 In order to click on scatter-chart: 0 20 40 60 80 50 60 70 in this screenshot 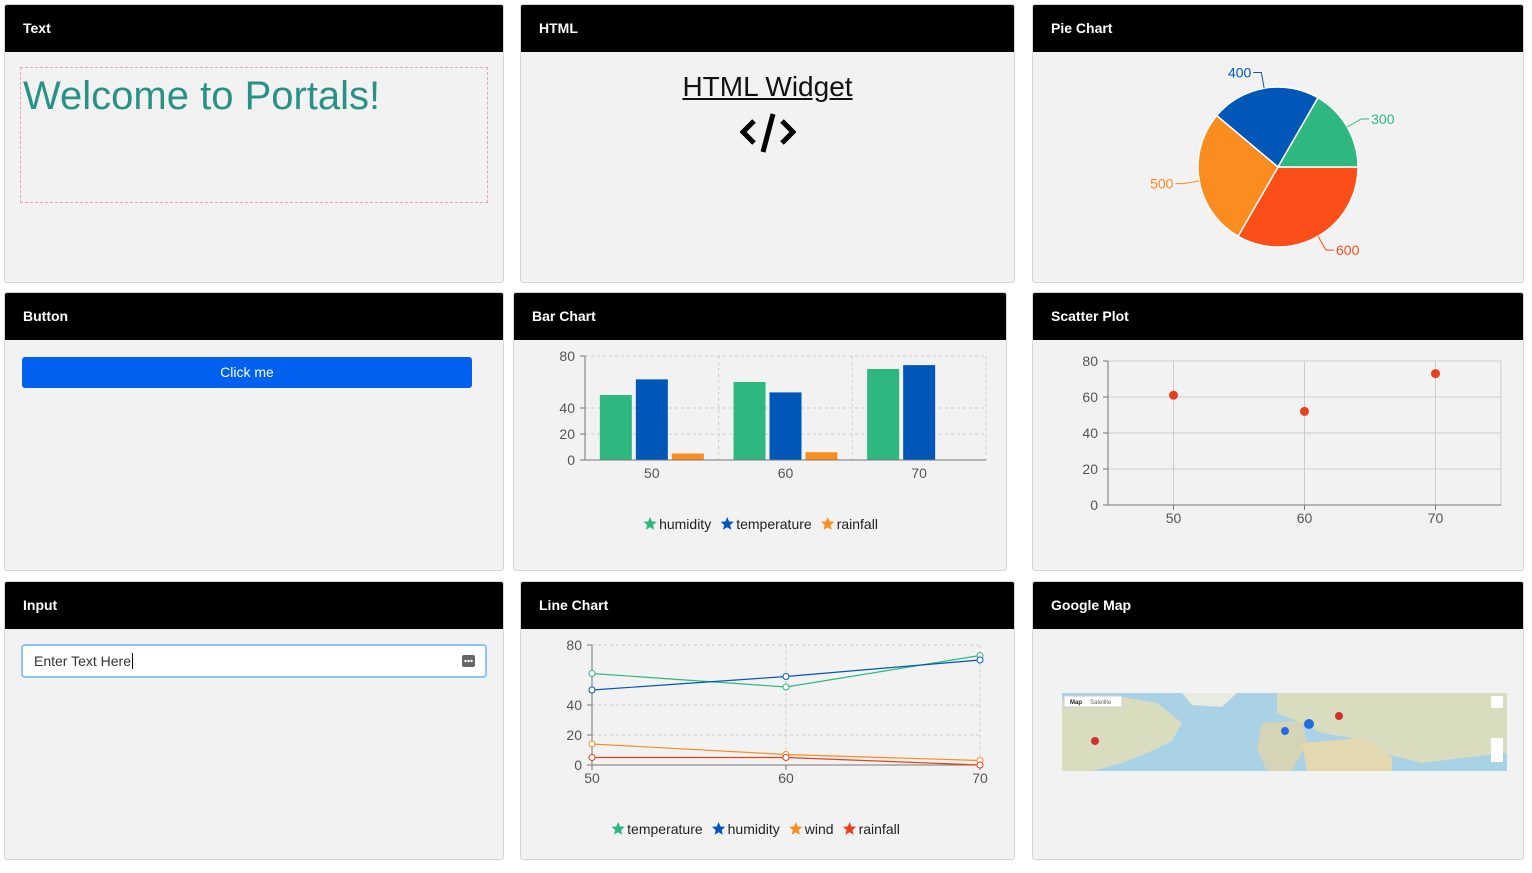, I will do `click(1292, 439)`.